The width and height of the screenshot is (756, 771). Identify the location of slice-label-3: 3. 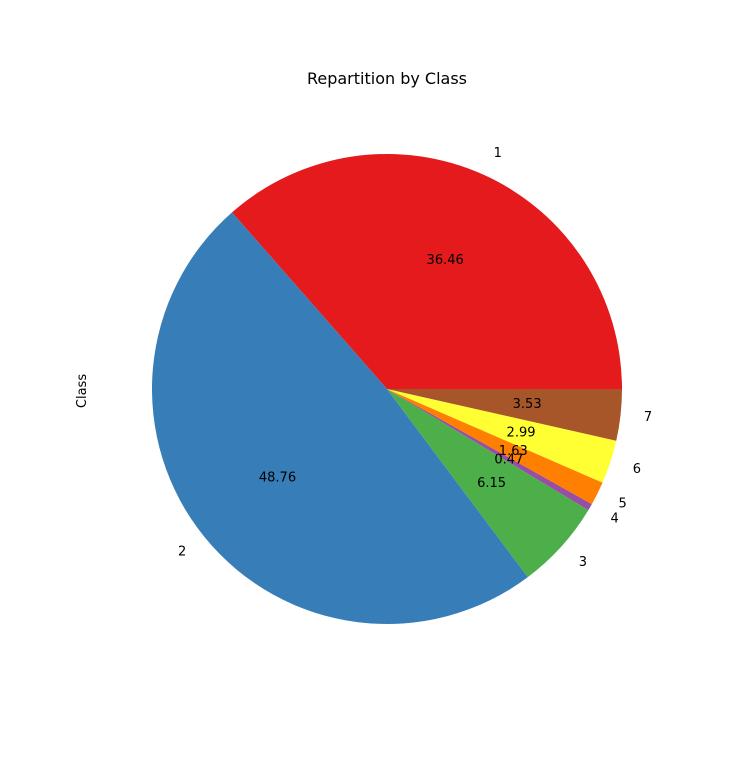
(583, 562).